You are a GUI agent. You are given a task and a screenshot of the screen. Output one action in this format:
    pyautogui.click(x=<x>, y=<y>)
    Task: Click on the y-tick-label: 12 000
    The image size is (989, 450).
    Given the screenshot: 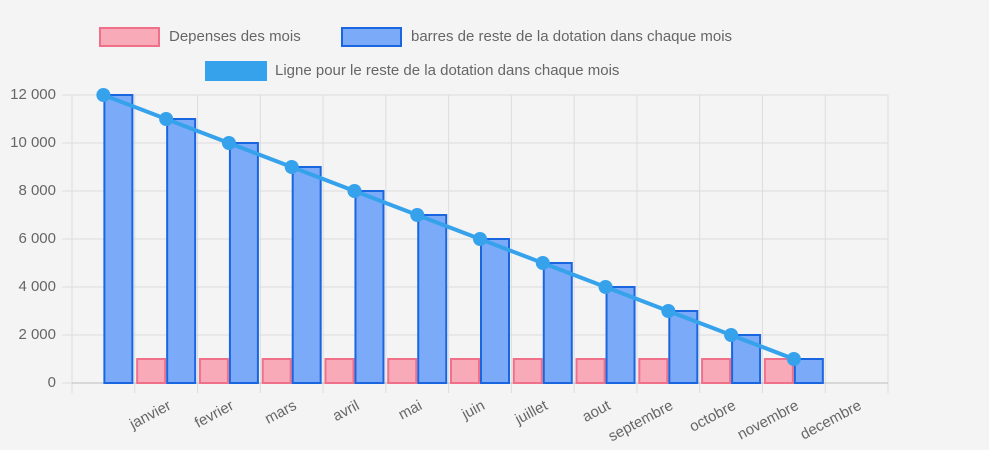 What is the action you would take?
    pyautogui.click(x=33, y=94)
    